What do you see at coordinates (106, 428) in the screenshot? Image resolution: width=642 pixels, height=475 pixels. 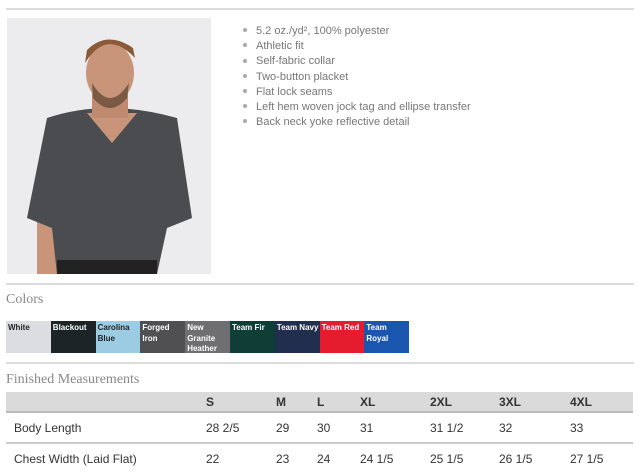 I see `row-label: Body Length` at bounding box center [106, 428].